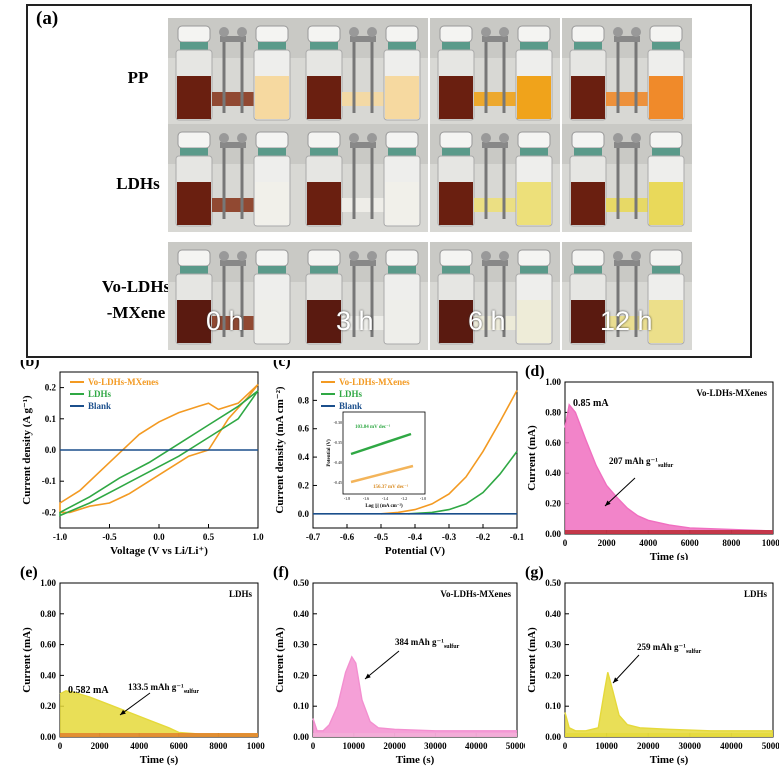 The width and height of the screenshot is (779, 775). Describe the element at coordinates (535, 371) in the screenshot. I see `panel-label: (d)` at that location.